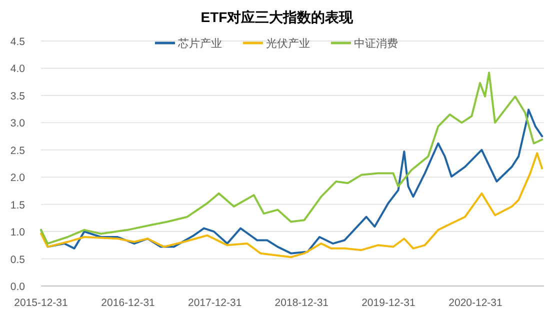 The image size is (554, 320). Describe the element at coordinates (215, 303) in the screenshot. I see `x-tick-label: 2017-12-31` at that location.